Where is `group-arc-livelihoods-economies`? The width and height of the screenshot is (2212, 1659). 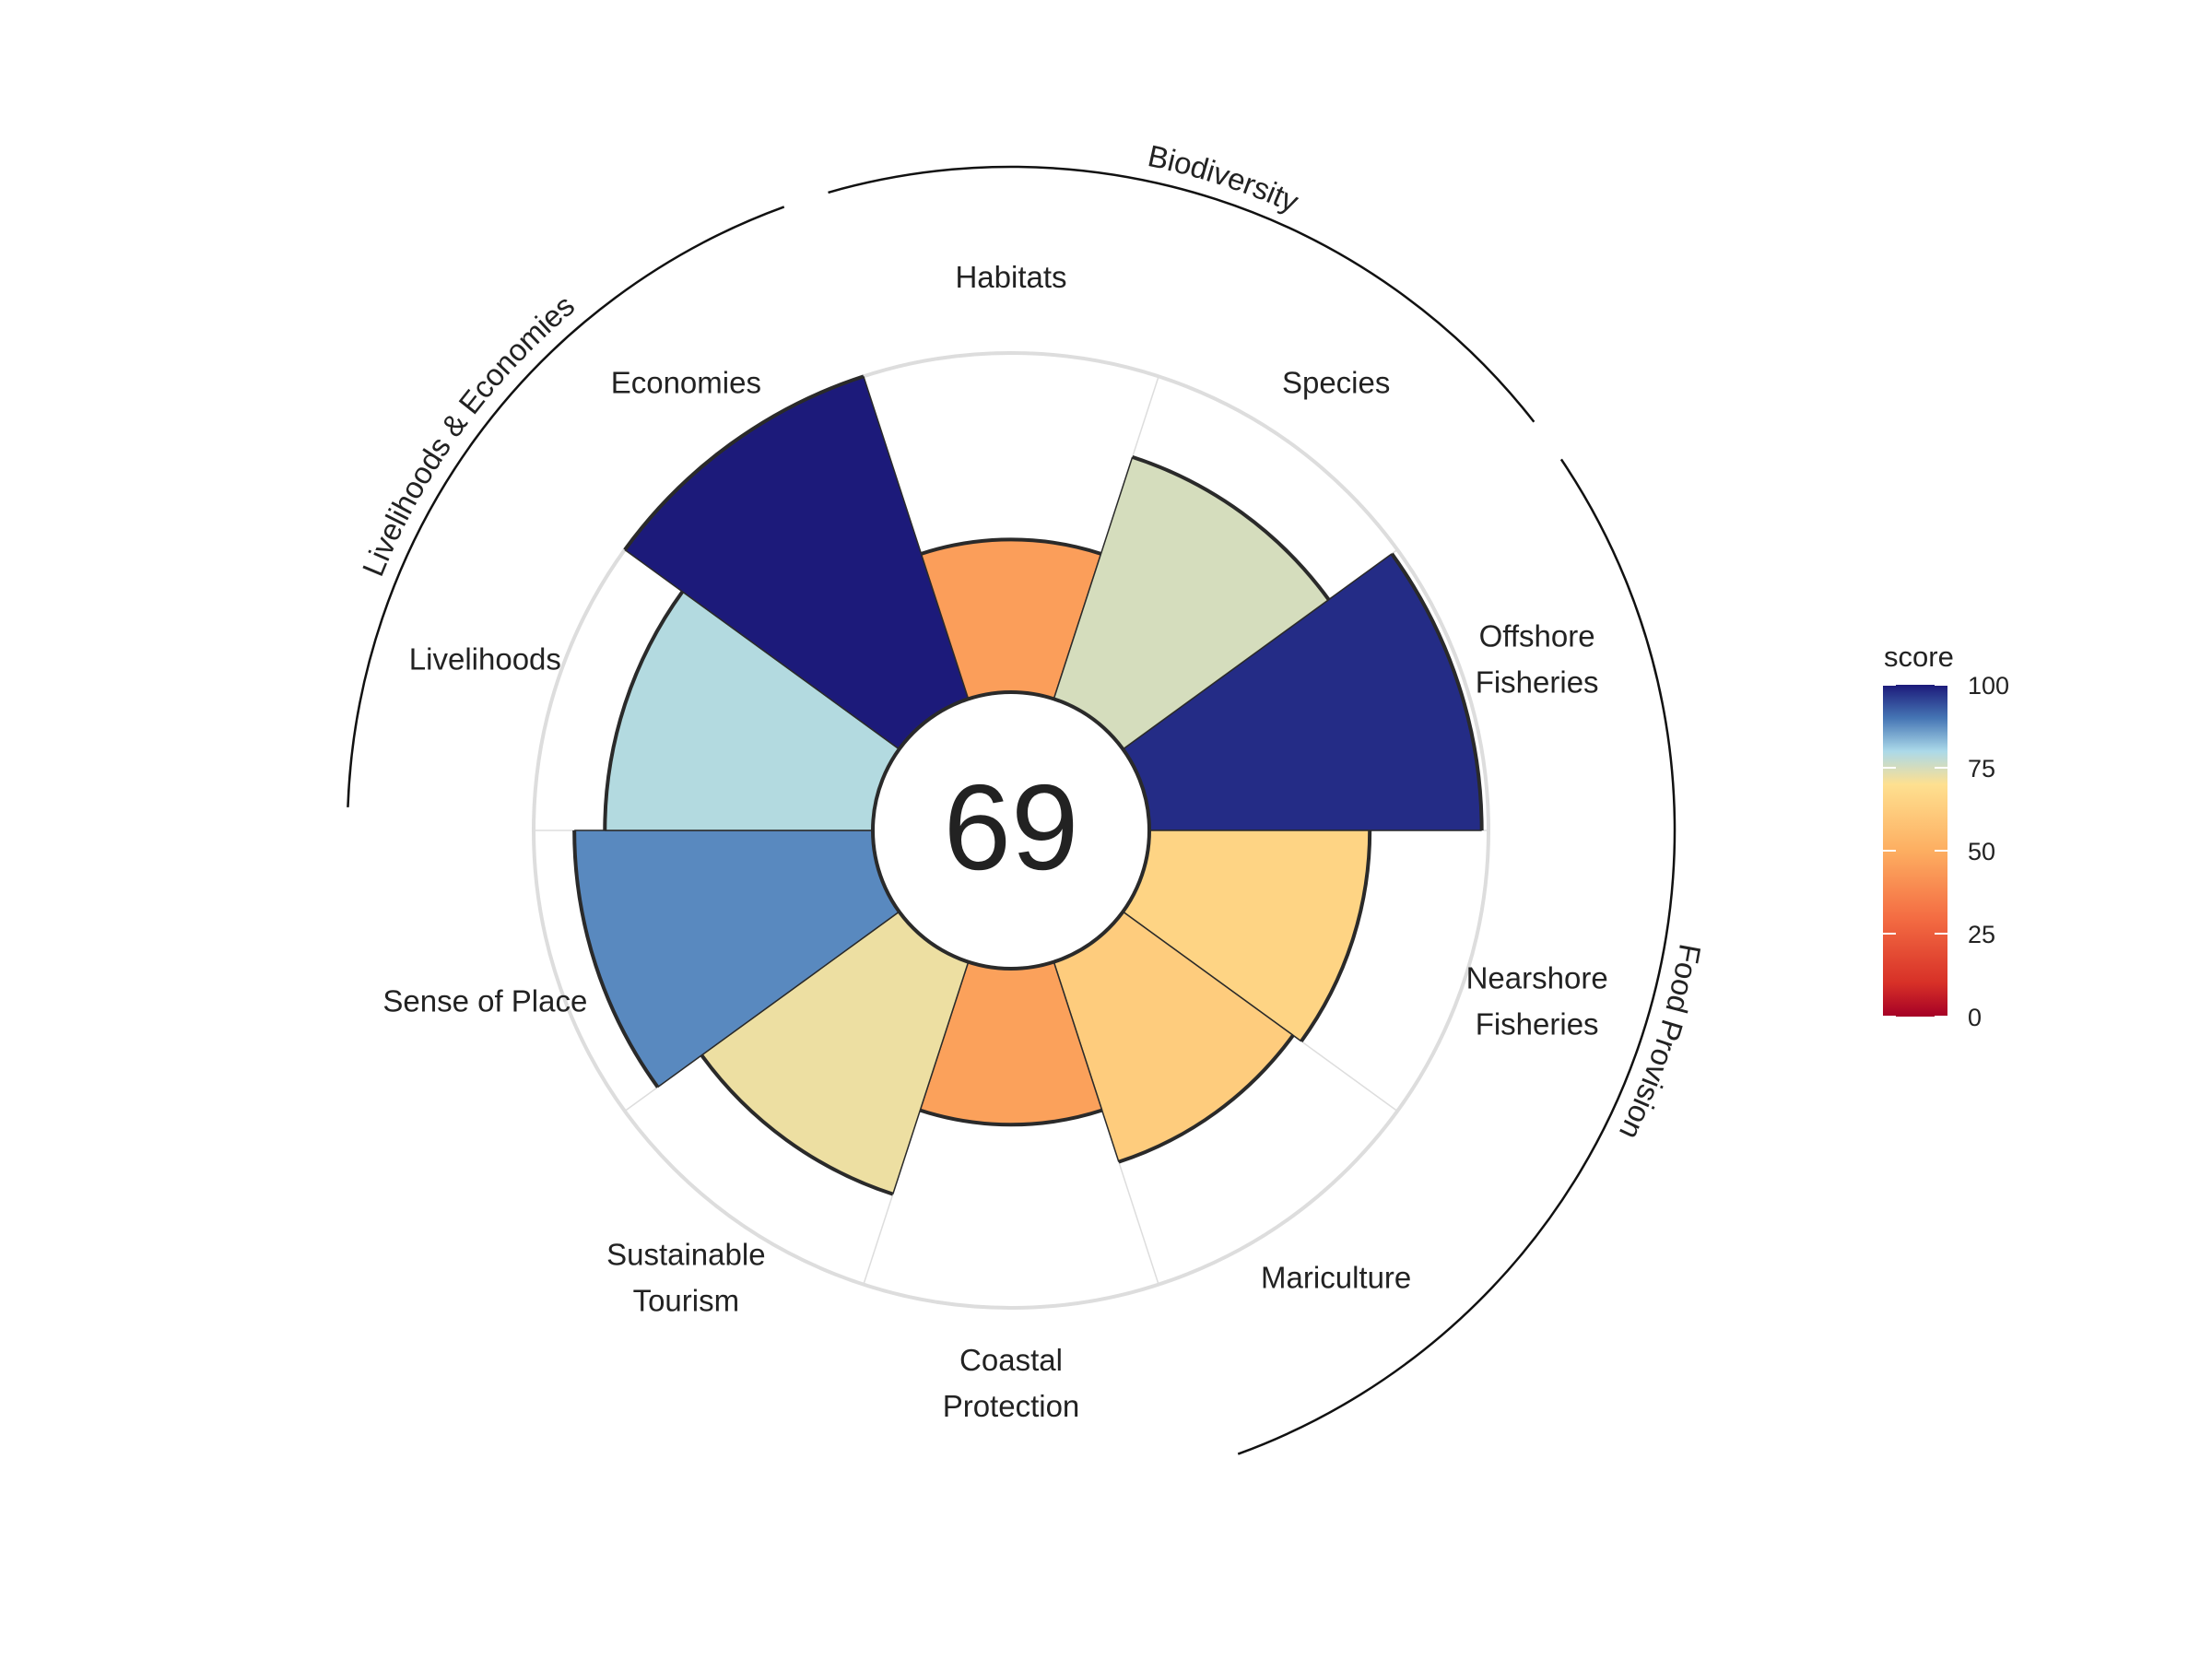
group-arc-livelihoods-economies is located at coordinates (566, 506).